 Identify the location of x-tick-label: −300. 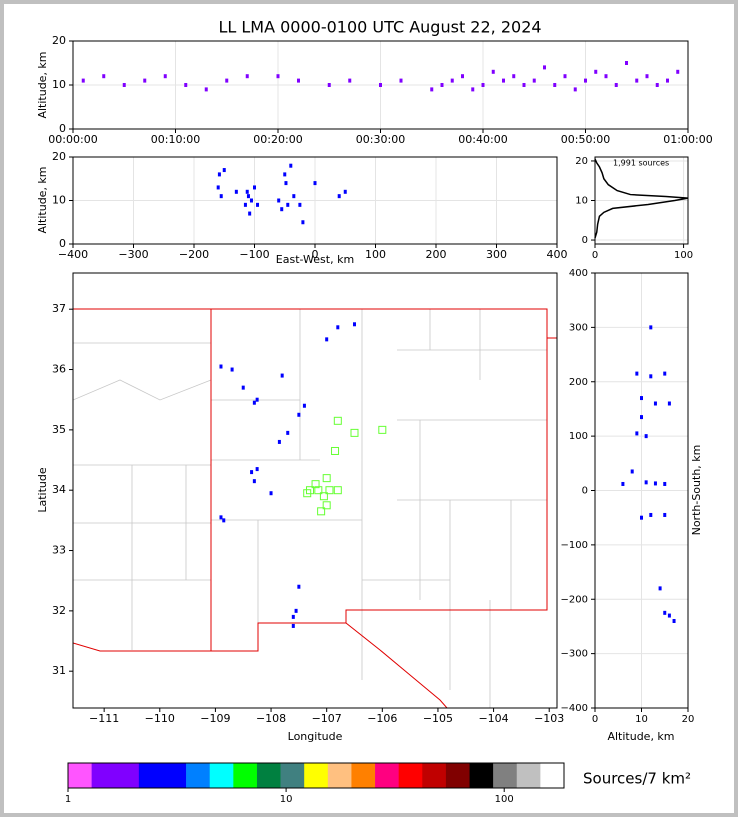
(133, 254).